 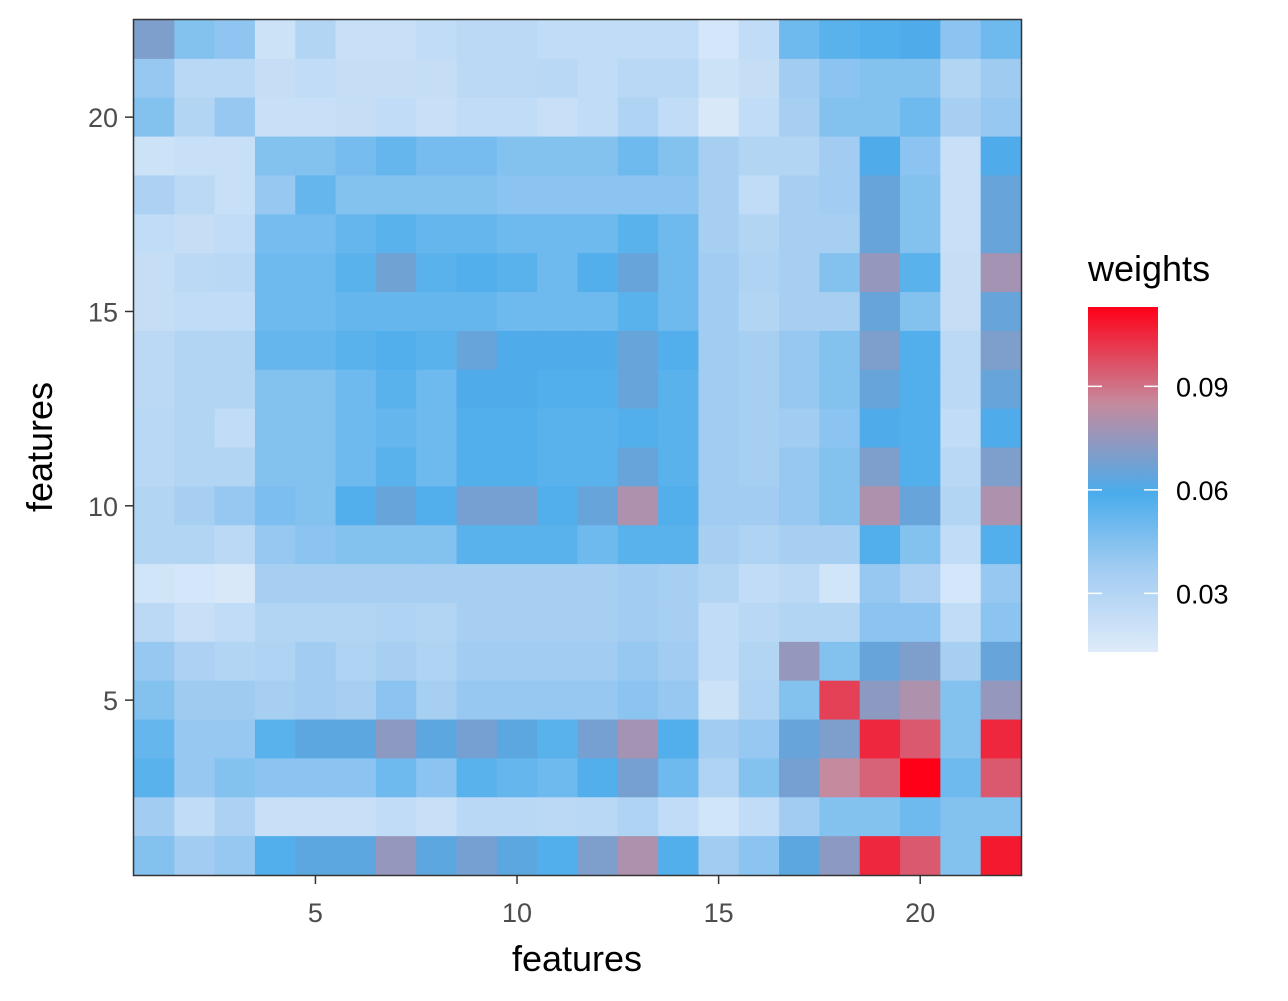 I want to click on y-tick-label: 15, so click(x=103, y=312).